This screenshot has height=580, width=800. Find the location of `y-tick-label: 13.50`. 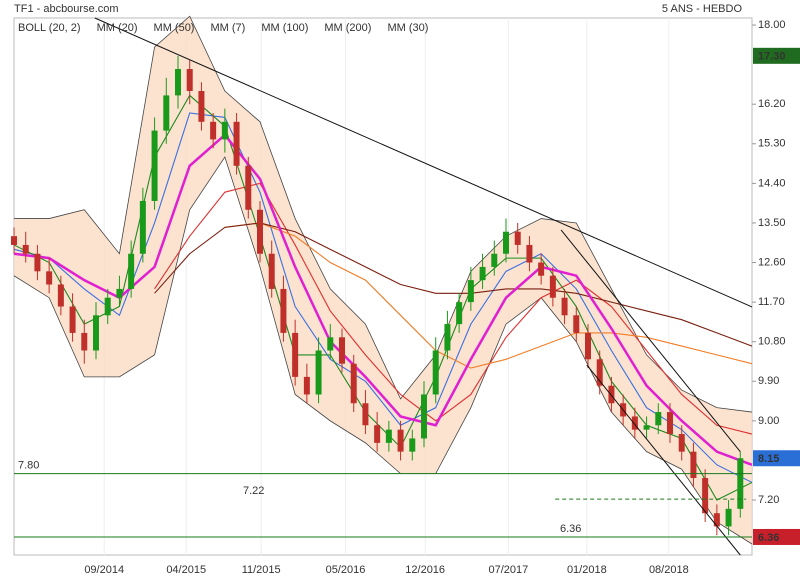

y-tick-label: 13.50 is located at coordinates (772, 223).